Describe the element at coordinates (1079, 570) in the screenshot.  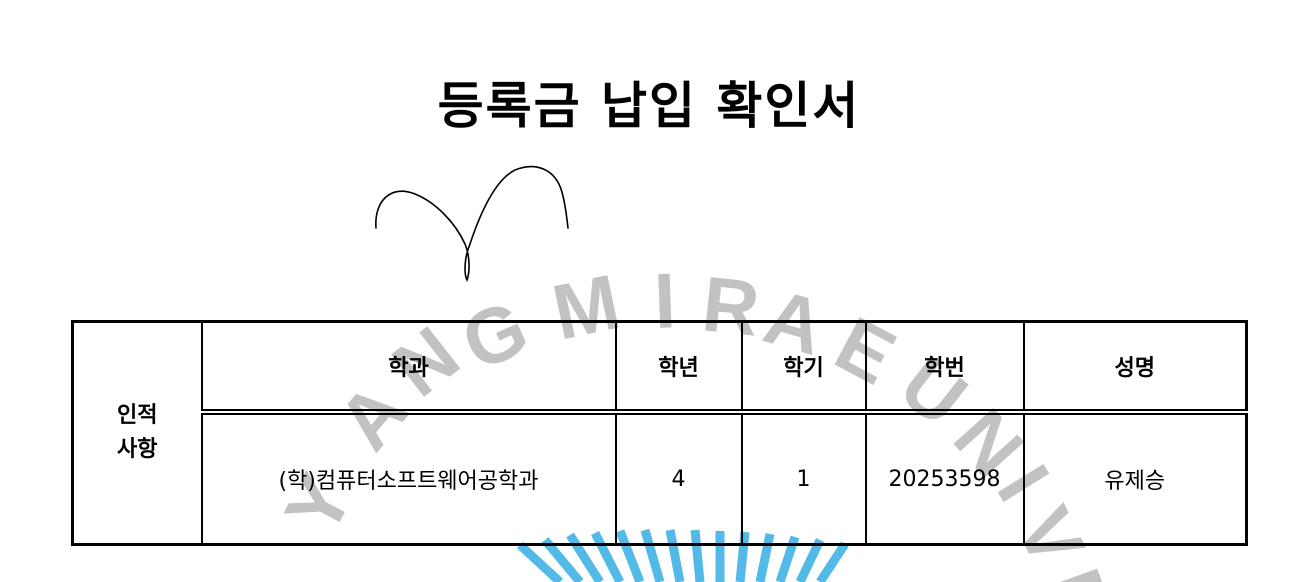
I see `svg-text: E` at that location.